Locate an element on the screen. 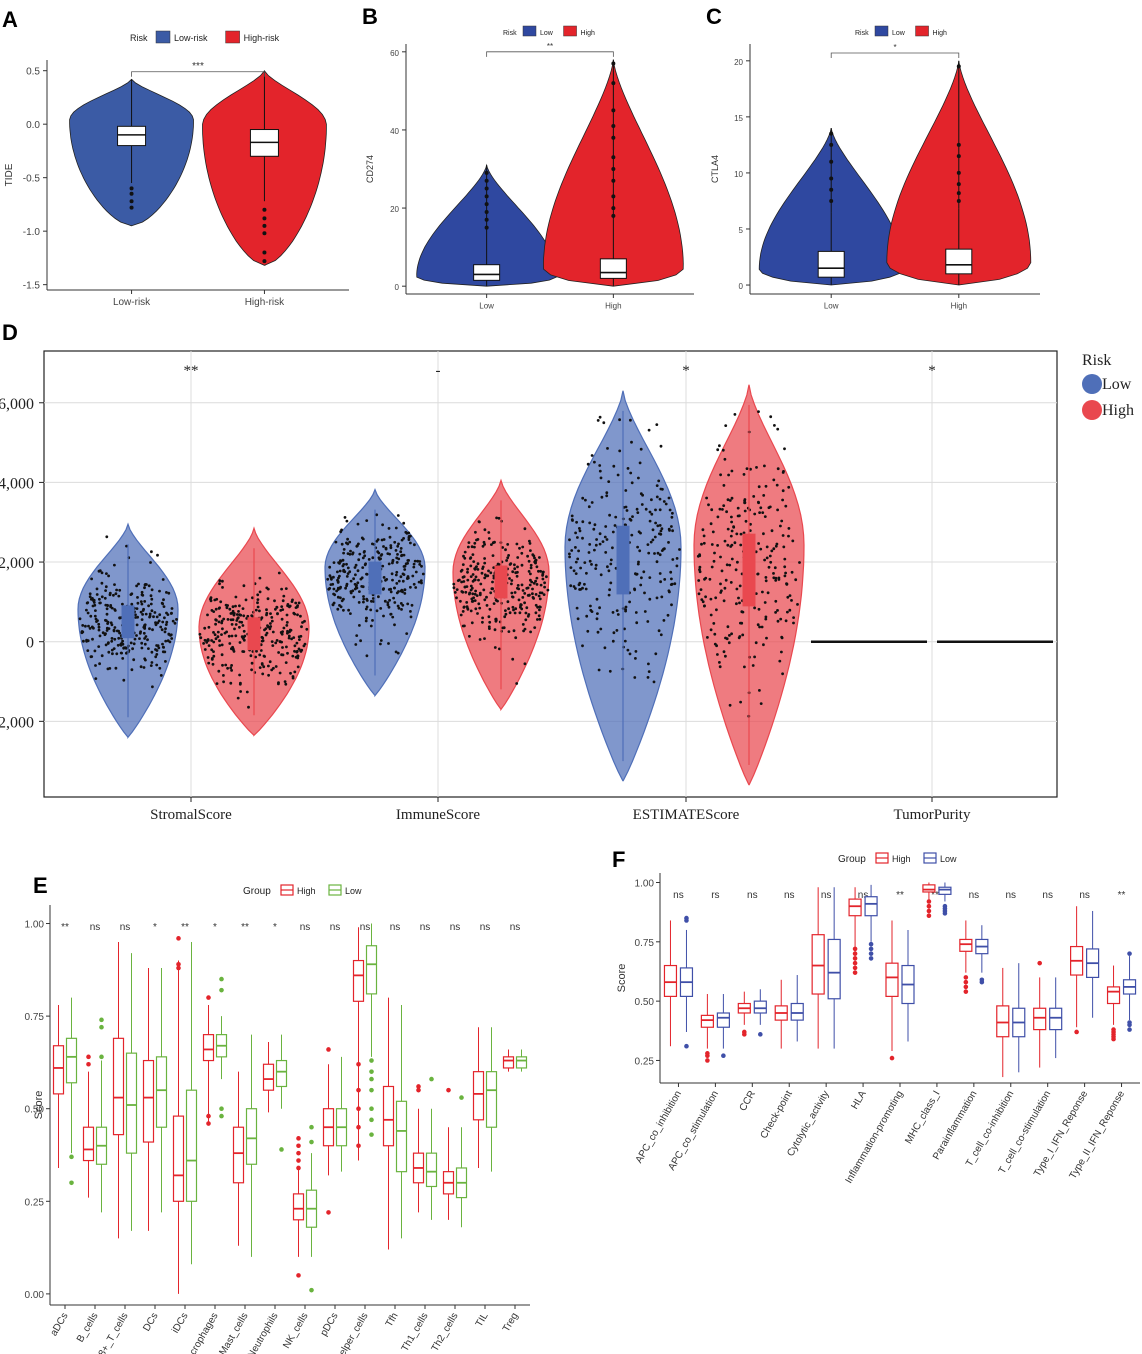 Image resolution: width=1142 pixels, height=1354 pixels. panel-e-box-high is located at coordinates (148, 1101).